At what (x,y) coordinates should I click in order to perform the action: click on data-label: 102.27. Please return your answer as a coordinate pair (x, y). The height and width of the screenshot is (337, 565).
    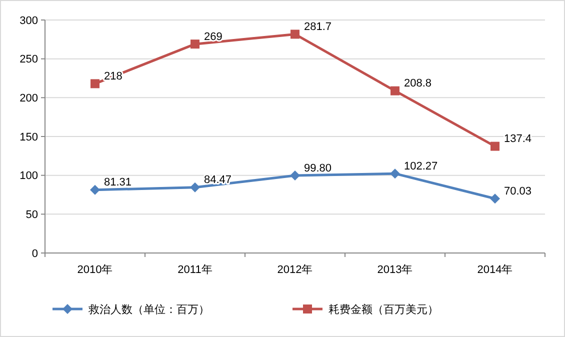
    Looking at the image, I should click on (421, 166).